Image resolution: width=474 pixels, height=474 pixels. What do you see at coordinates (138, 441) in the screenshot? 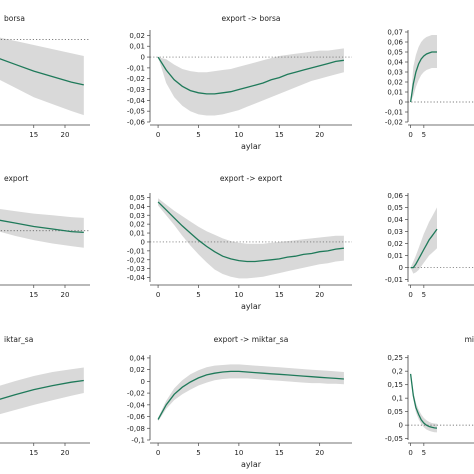
I see `y-tick-label: -0,1` at bounding box center [138, 441].